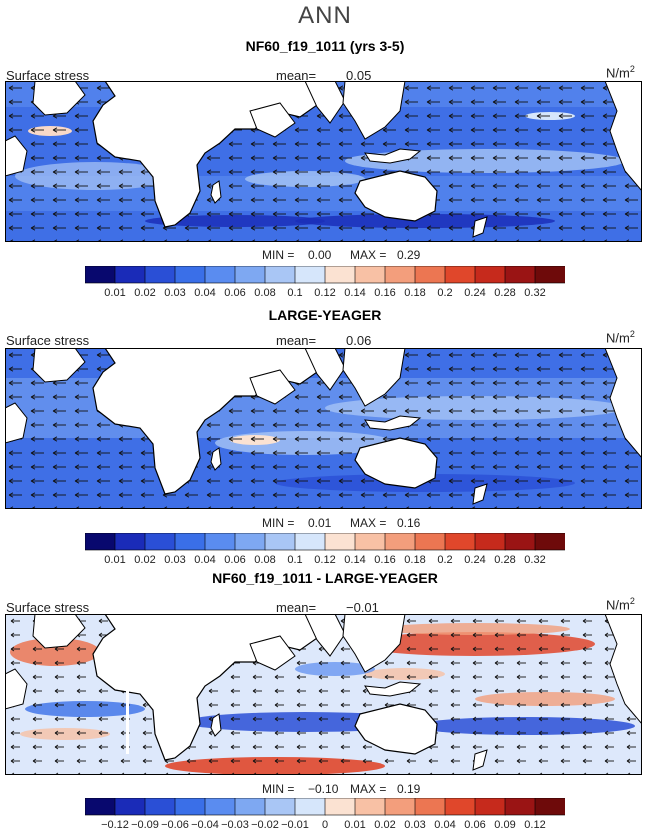  What do you see at coordinates (325, 825) in the screenshot?
I see `colorbar-tick-label: 0` at bounding box center [325, 825].